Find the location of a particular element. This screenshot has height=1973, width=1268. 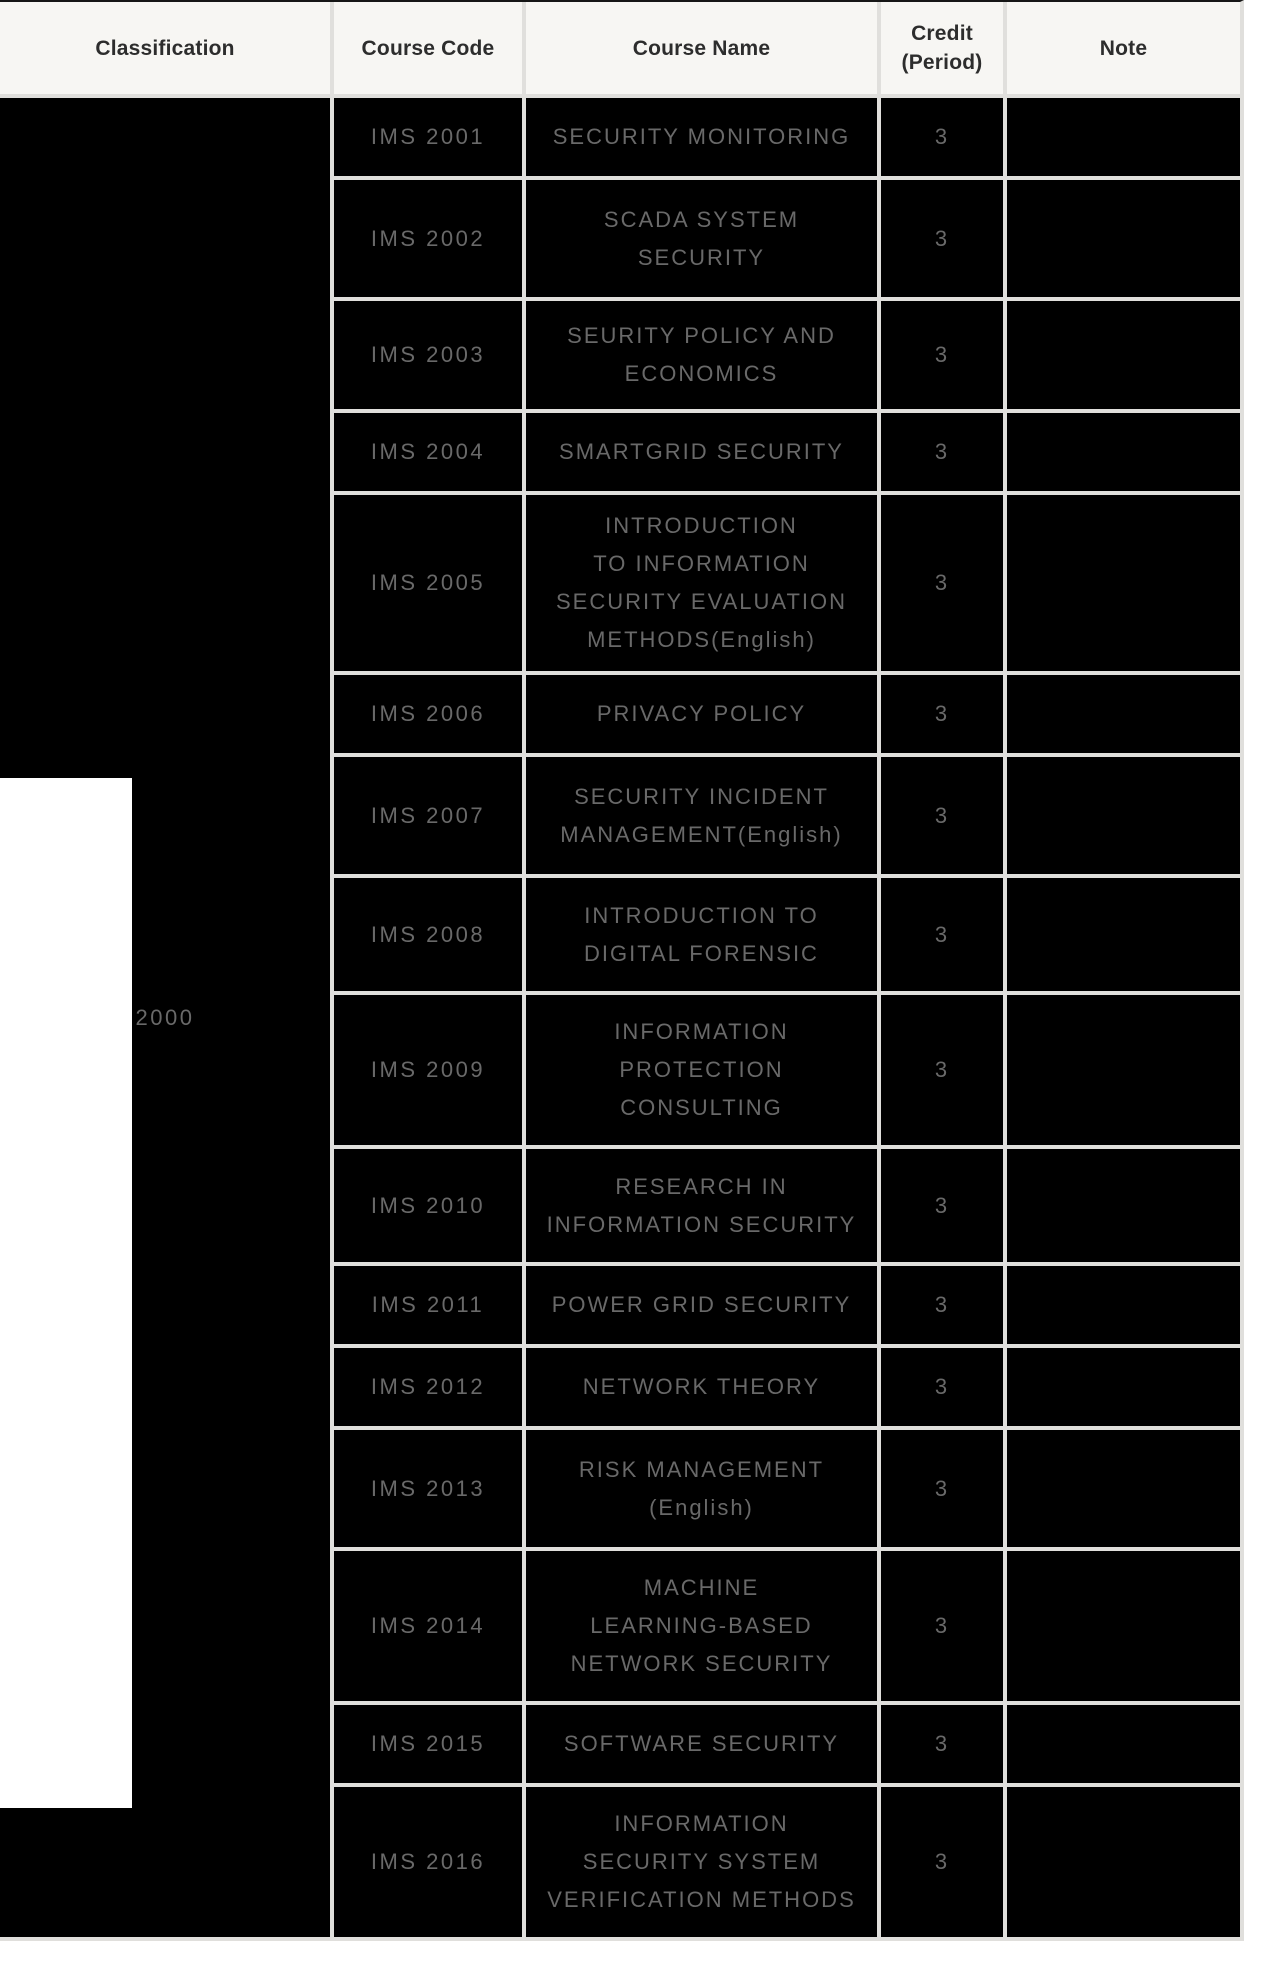

course-name-cell: RESEARCH IN INFORMATION SECURITY is located at coordinates (701, 1205).